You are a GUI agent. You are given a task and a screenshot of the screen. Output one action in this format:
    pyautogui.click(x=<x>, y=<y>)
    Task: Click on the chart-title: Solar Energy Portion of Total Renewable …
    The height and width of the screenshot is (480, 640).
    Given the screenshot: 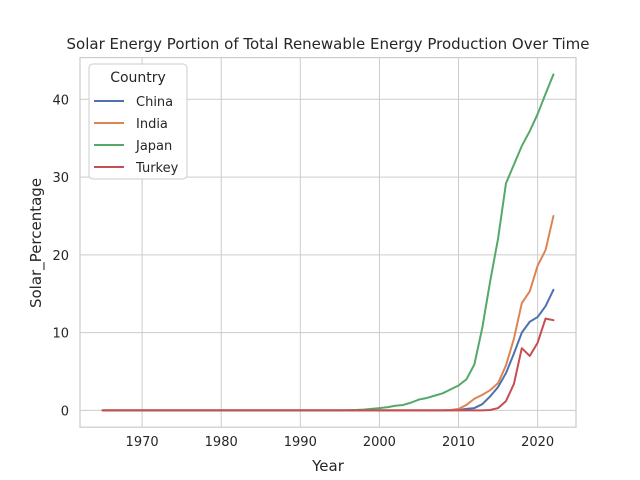 What is the action you would take?
    pyautogui.click(x=328, y=44)
    